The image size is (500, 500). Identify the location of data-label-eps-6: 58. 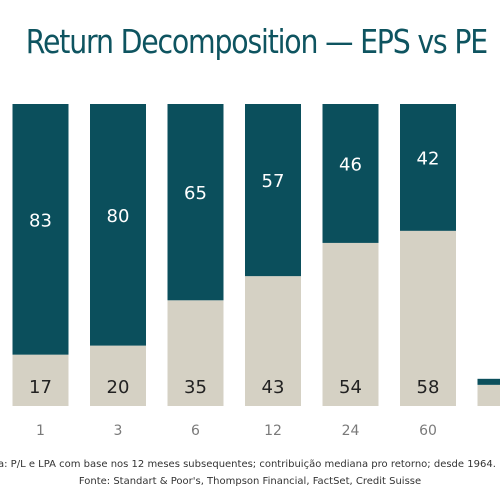
(428, 387).